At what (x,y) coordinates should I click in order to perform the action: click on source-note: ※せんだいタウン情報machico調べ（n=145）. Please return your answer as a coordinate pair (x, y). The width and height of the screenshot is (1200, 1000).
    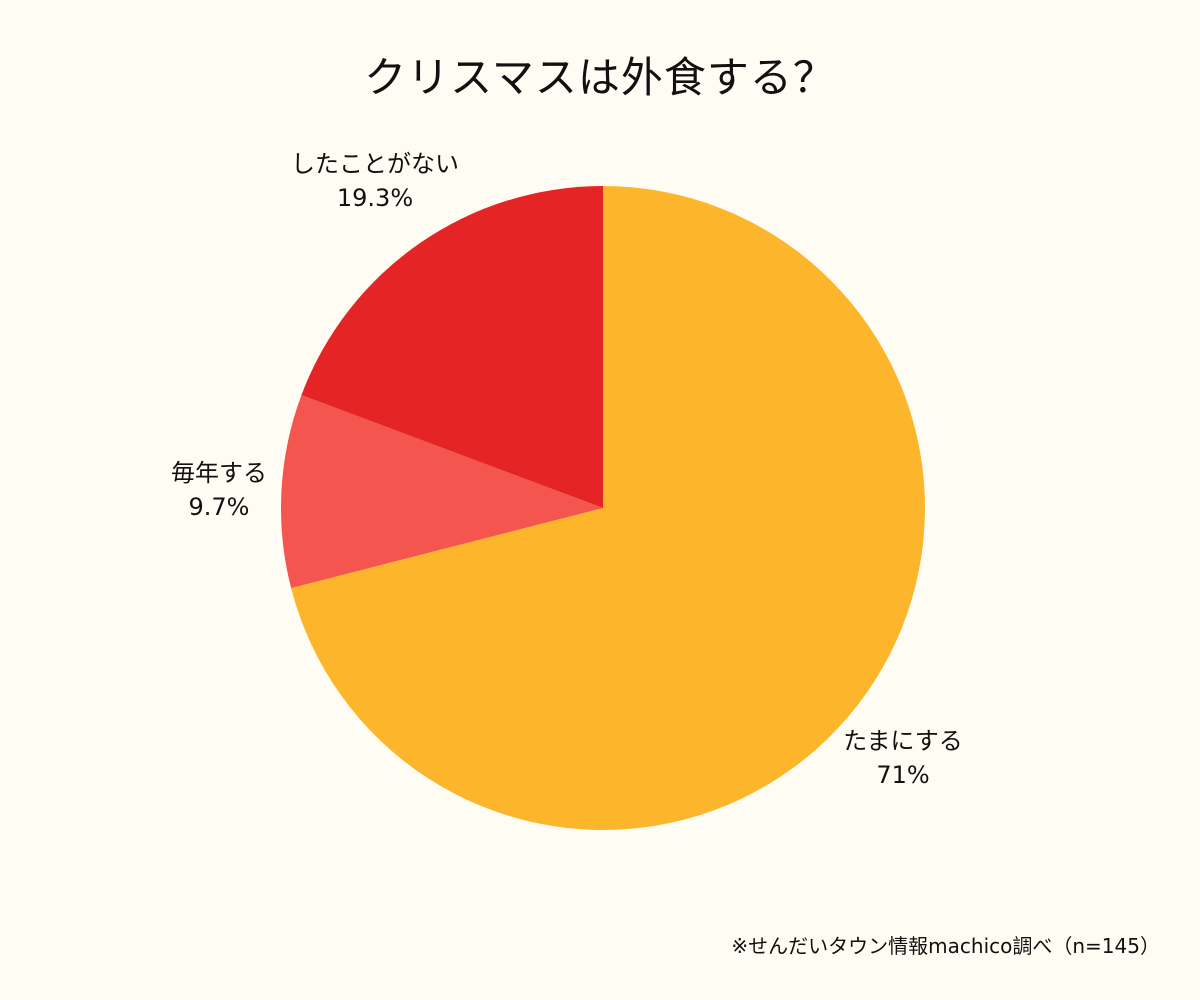
    Looking at the image, I should click on (945, 946).